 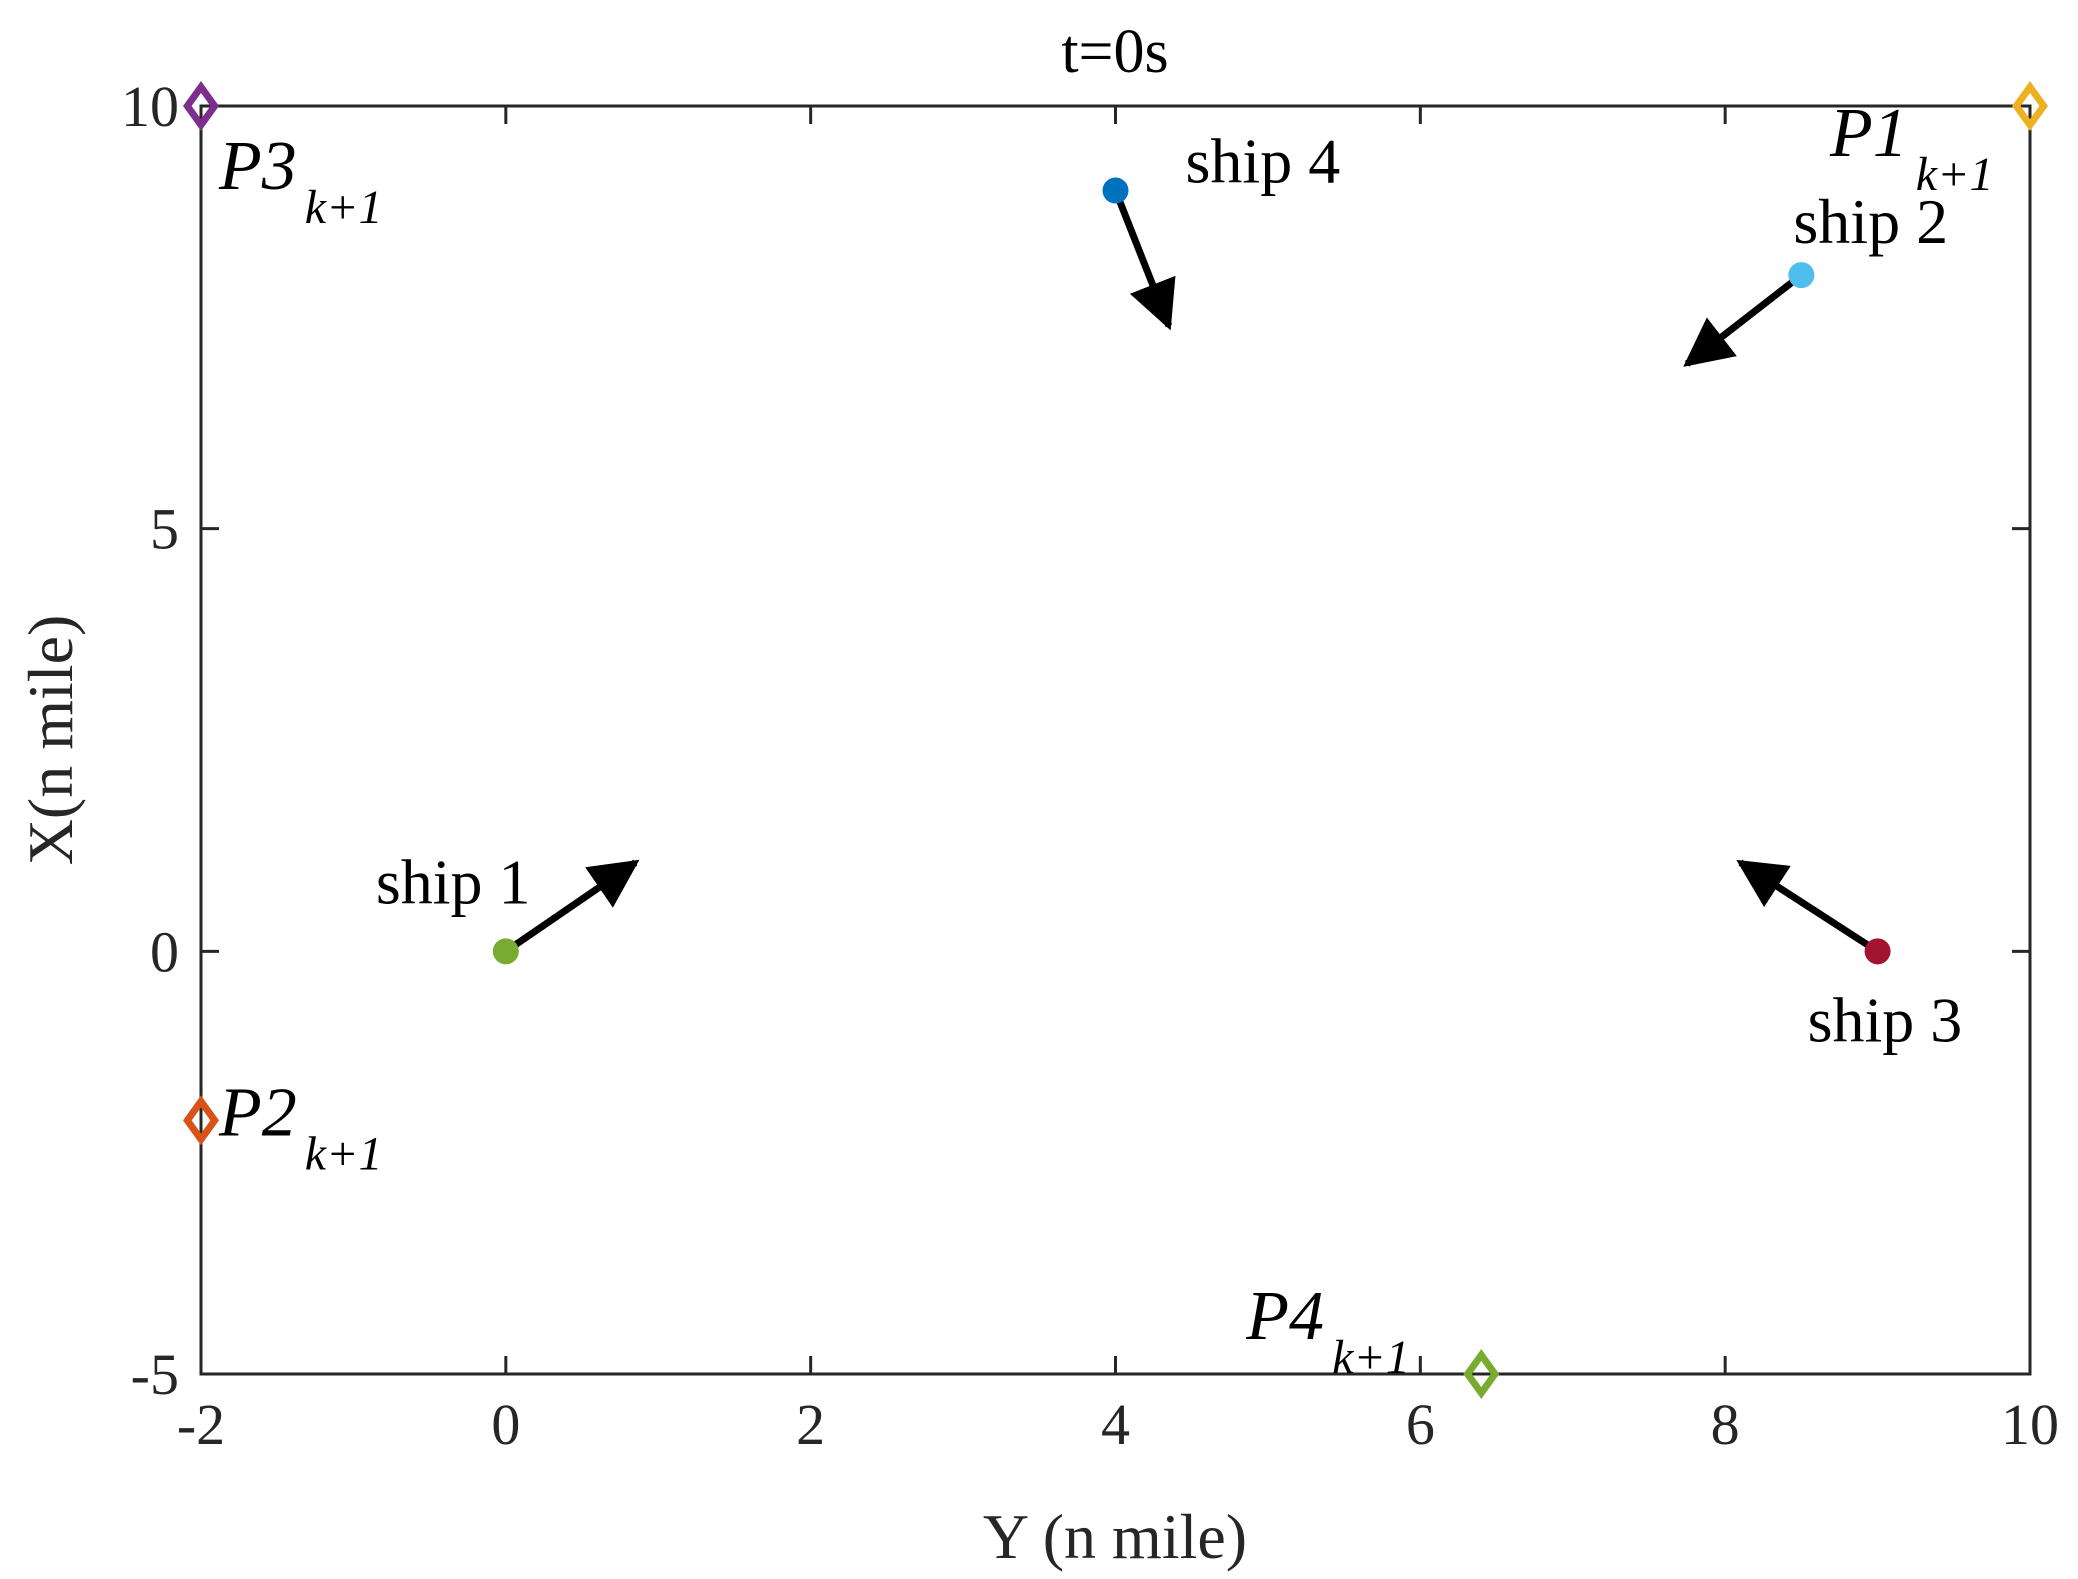 I want to click on ship-label: ship 4, so click(x=1263, y=161).